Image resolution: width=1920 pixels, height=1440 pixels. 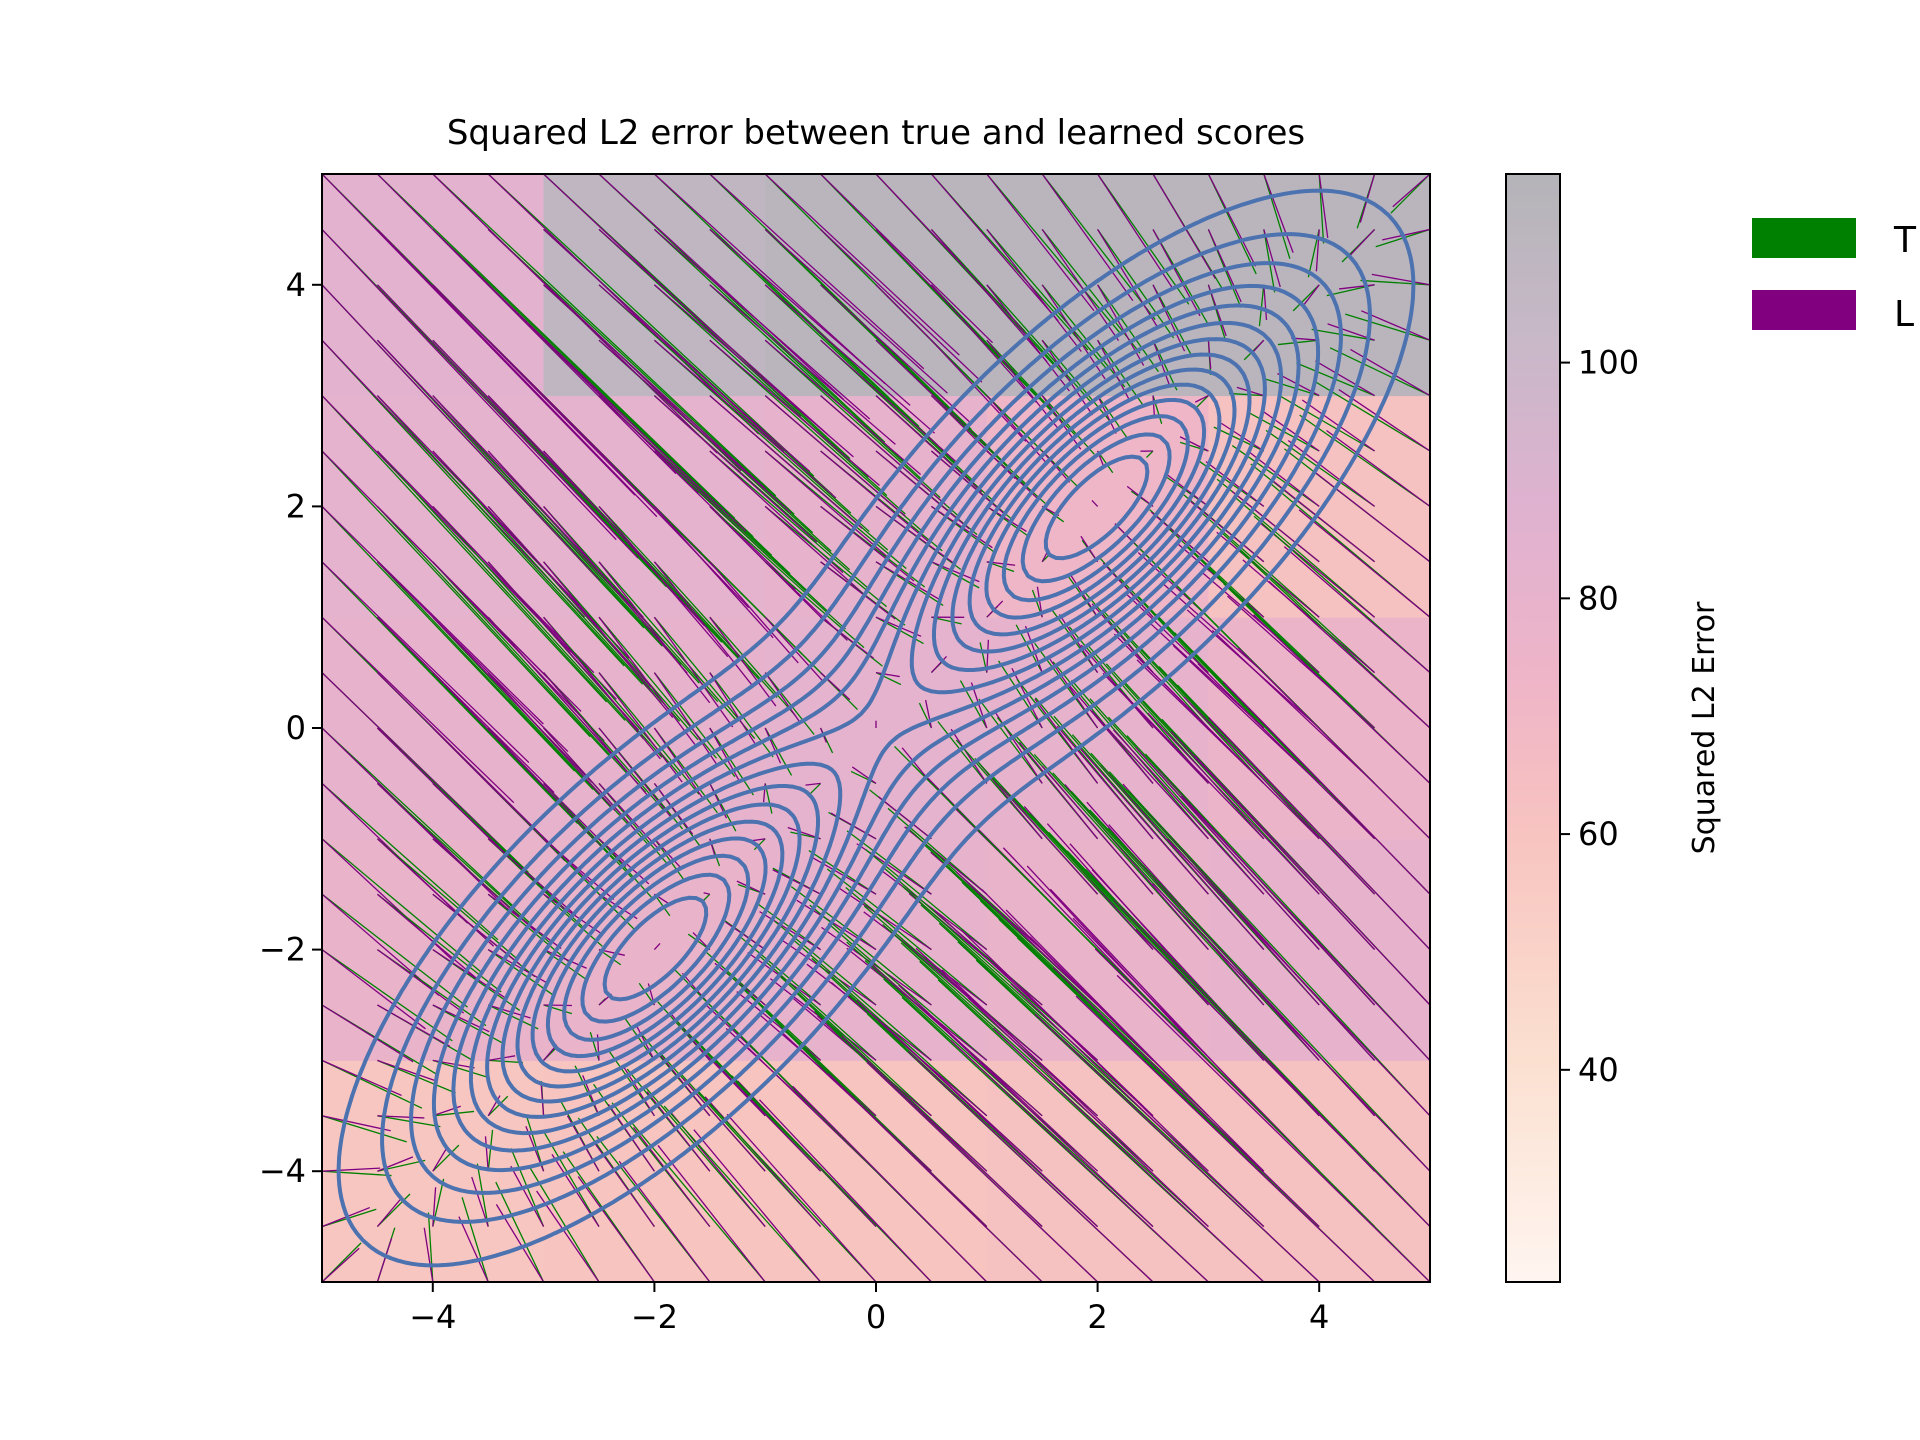 I want to click on x-tick-label: −2, so click(x=654, y=1317).